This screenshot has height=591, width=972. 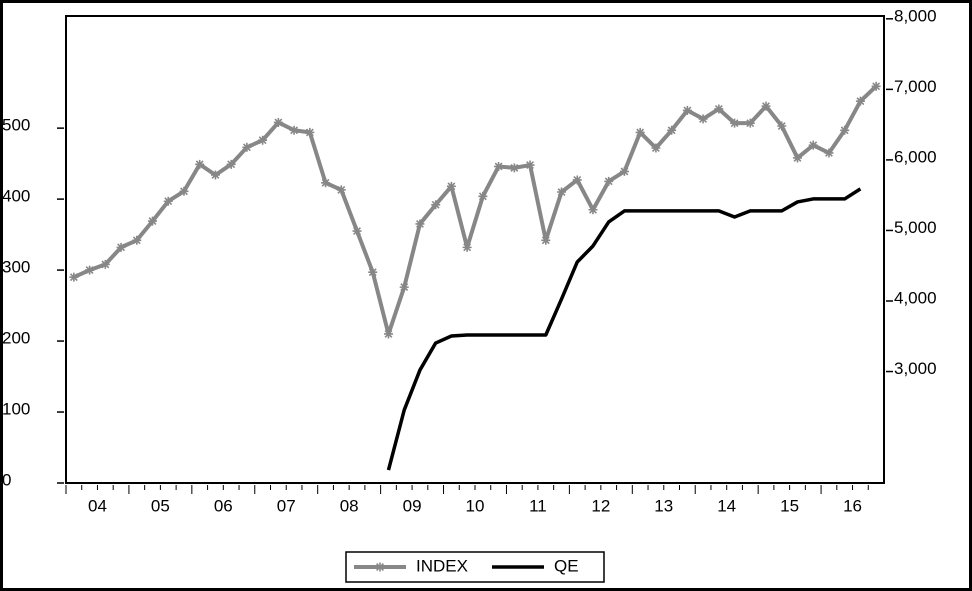 What do you see at coordinates (16, 267) in the screenshot?
I see `y-tick-label: 300` at bounding box center [16, 267].